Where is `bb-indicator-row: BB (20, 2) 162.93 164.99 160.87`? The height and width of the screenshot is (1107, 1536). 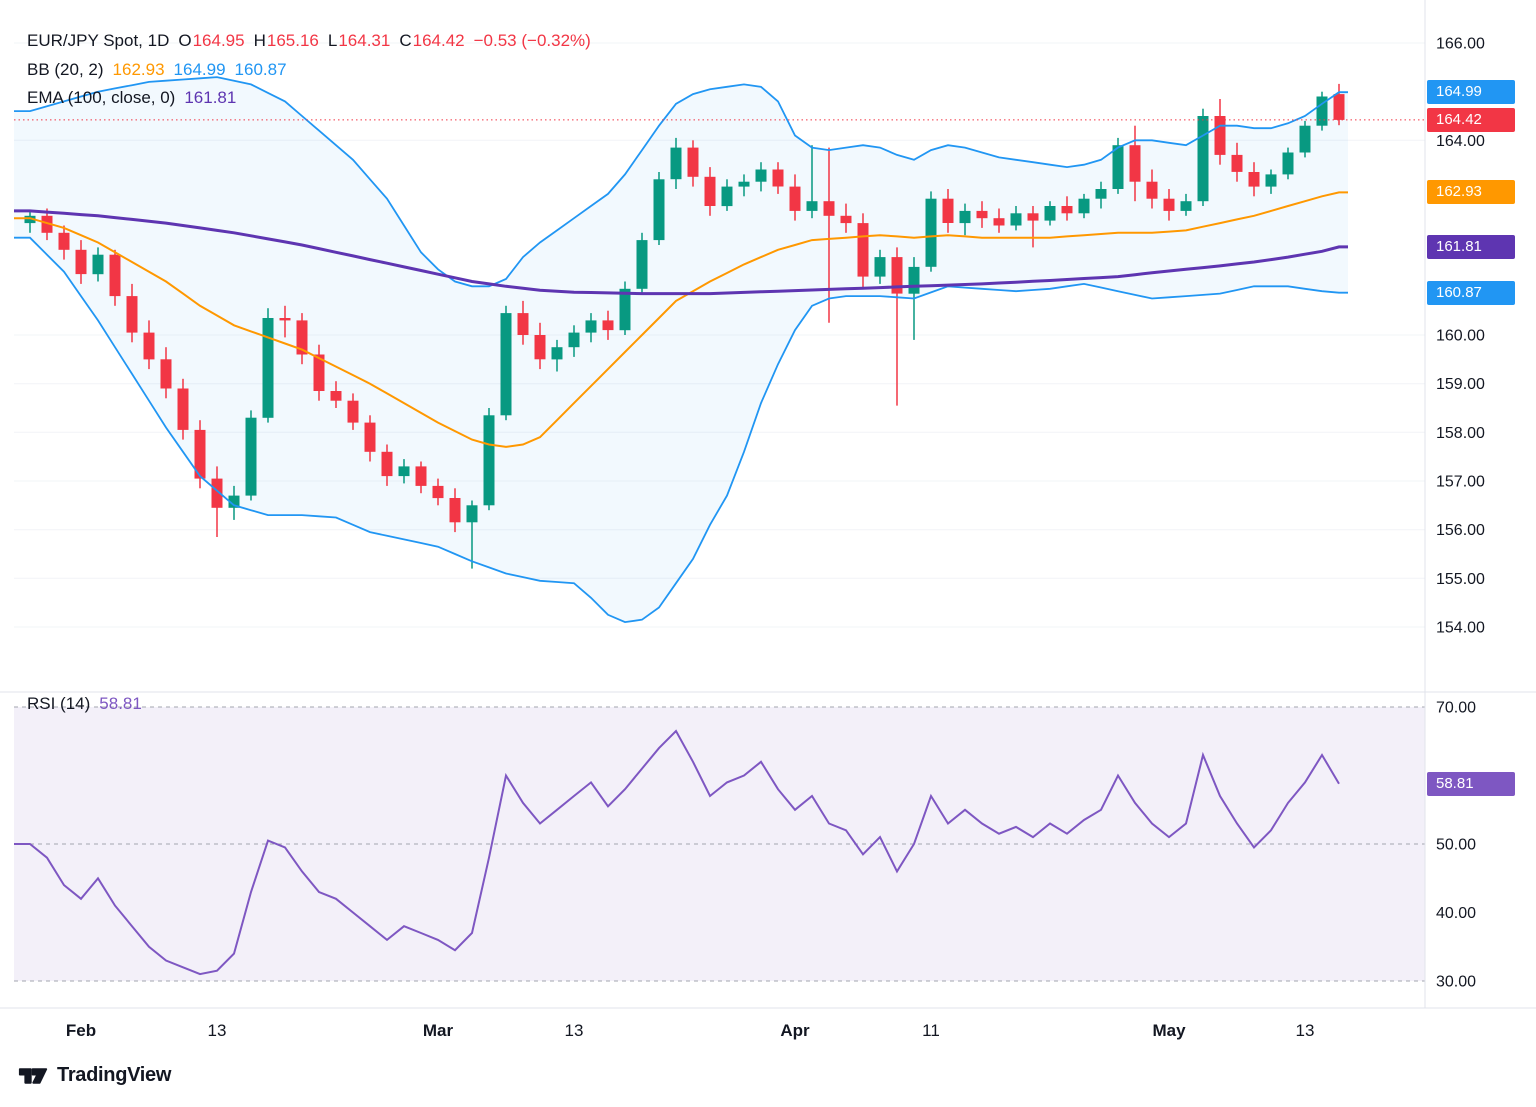 bb-indicator-row: BB (20, 2) 162.93 164.99 160.87 is located at coordinates (309, 70).